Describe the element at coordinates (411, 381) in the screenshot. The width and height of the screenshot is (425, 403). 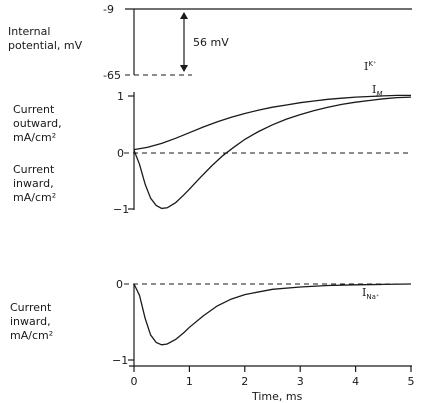
I see `time-tick-label: 5` at that location.